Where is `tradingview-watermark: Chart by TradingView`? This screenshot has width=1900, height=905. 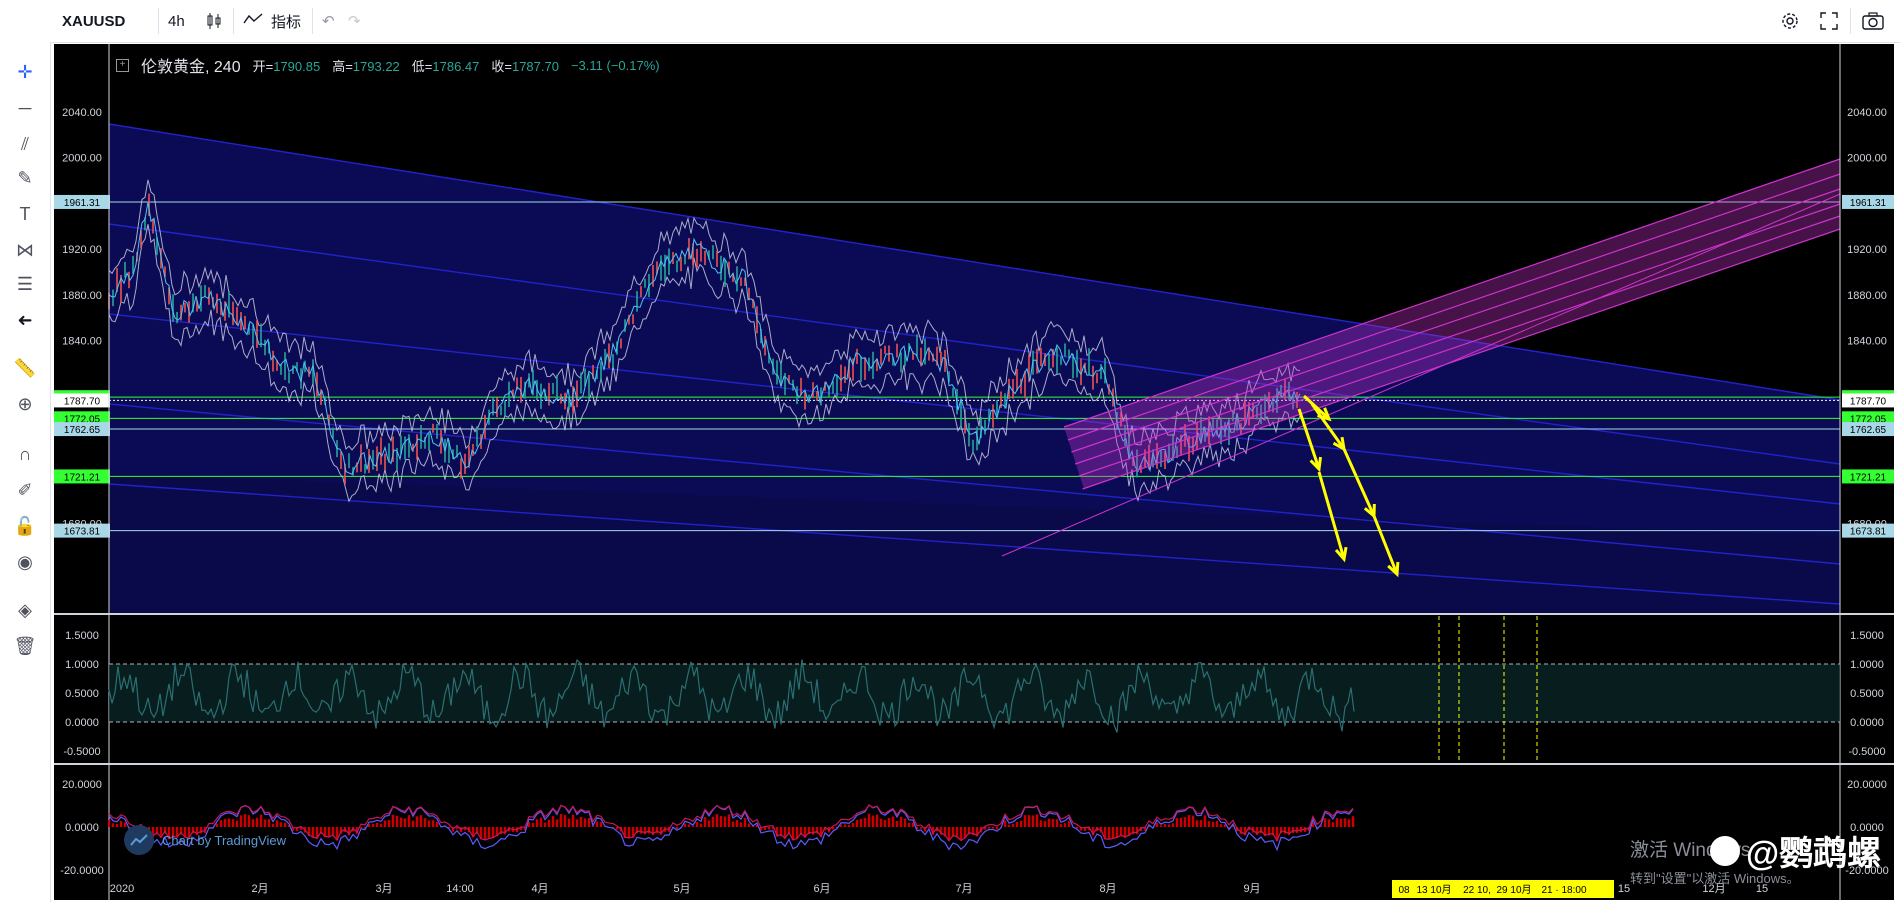
tradingview-watermark: Chart by TradingView is located at coordinates (205, 840).